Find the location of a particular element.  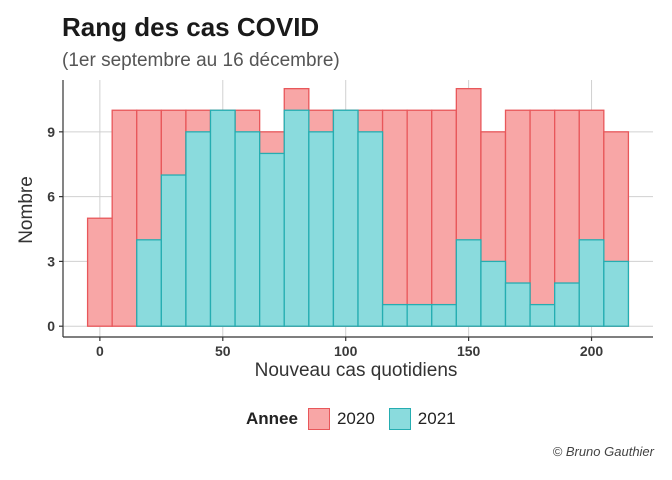

legend-key-2020 is located at coordinates (318, 419).